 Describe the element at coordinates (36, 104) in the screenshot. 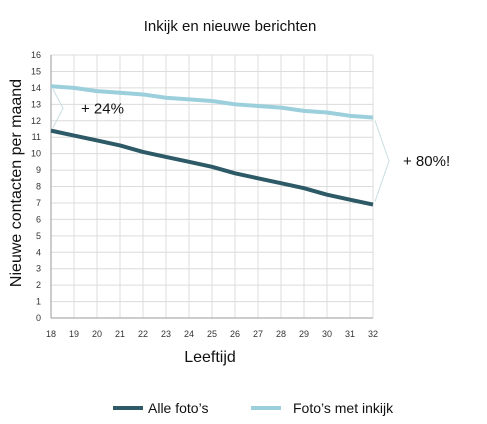

I see `y-tick-label: 13` at that location.